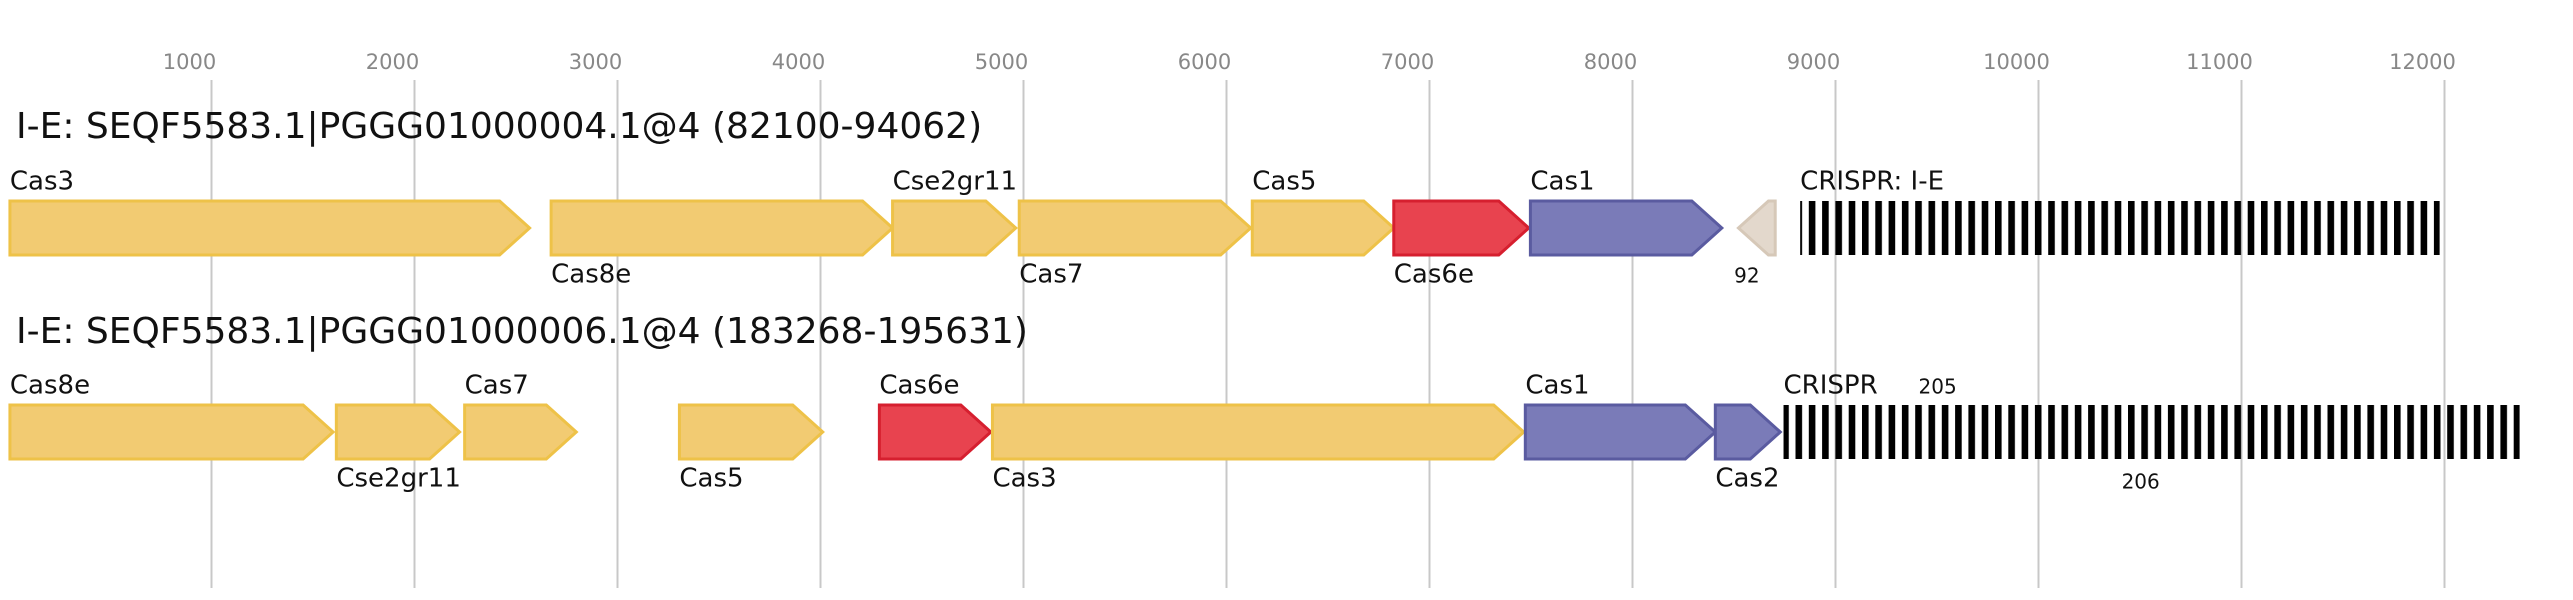 This screenshot has width=2573, height=600. Describe the element at coordinates (2016, 62) in the screenshot. I see `tick-label: 10000` at that location.